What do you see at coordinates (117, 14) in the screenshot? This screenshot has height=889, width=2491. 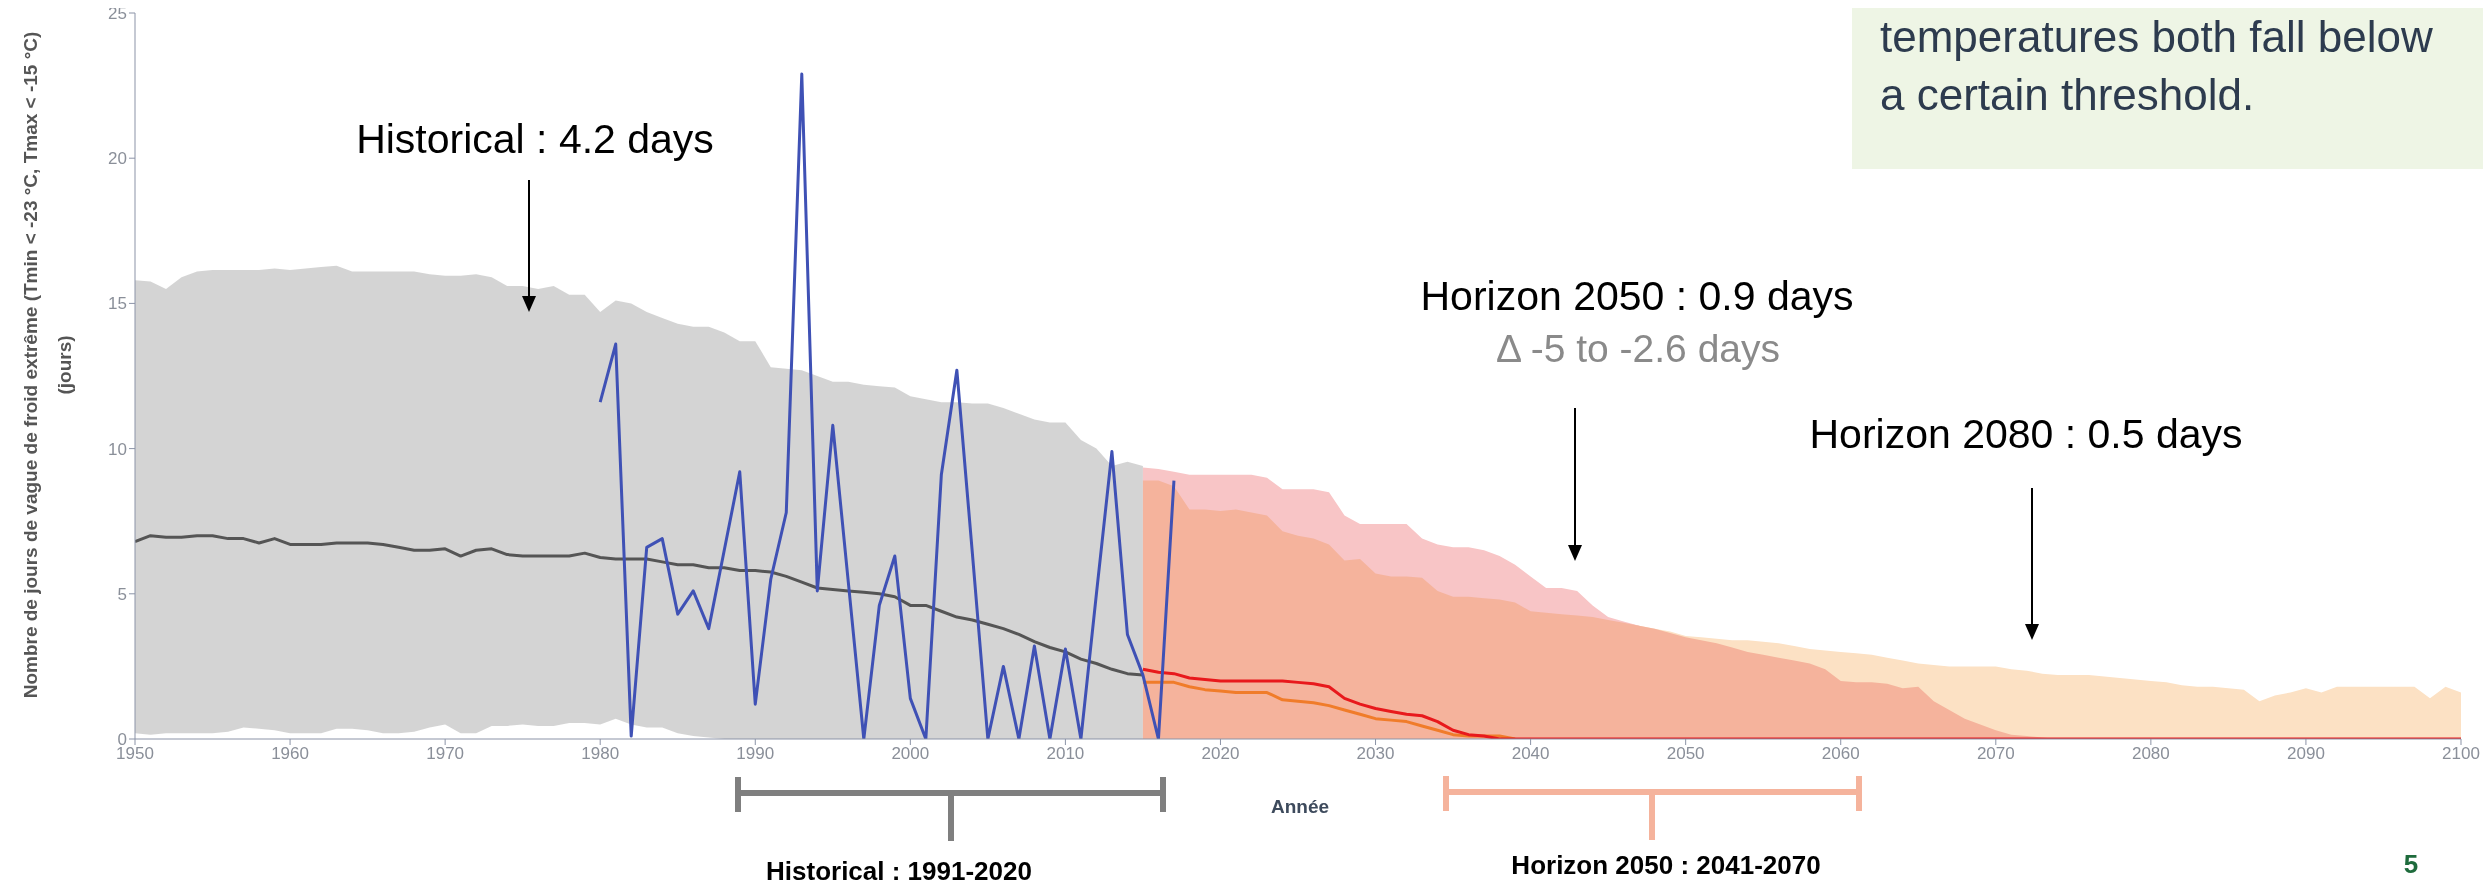 I see `y-tick-label: 25` at bounding box center [117, 14].